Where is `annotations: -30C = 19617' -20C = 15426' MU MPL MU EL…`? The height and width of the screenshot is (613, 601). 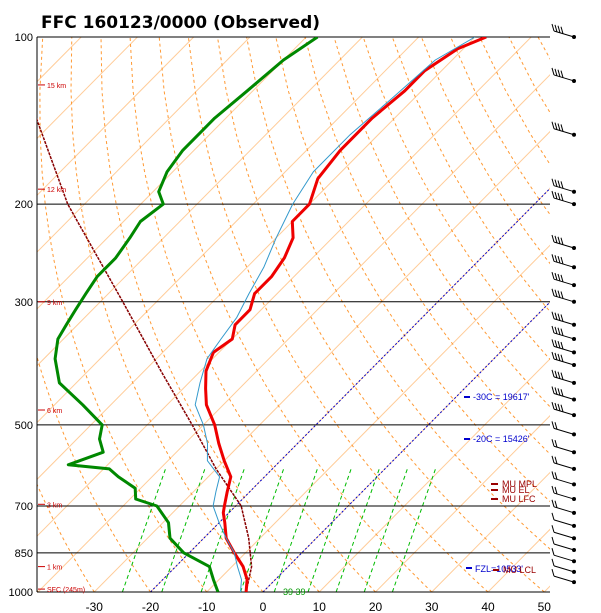 annotations: -30C = 19617' -20C = 15426' MU MPL MU EL… is located at coordinates (410, 494).